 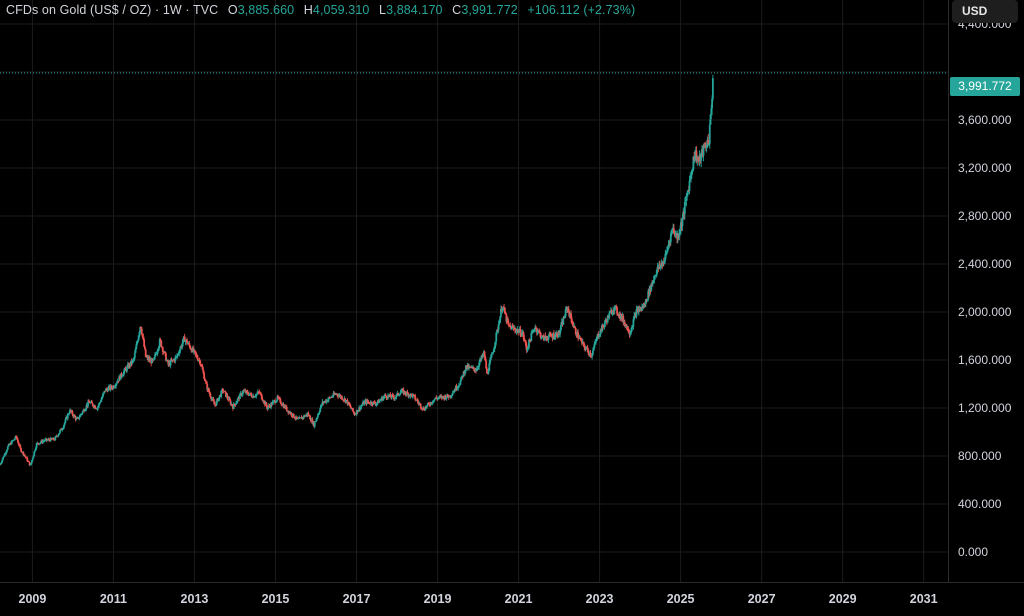 What do you see at coordinates (581, 10) in the screenshot?
I see `change-value: +106.112 (+2.73%)` at bounding box center [581, 10].